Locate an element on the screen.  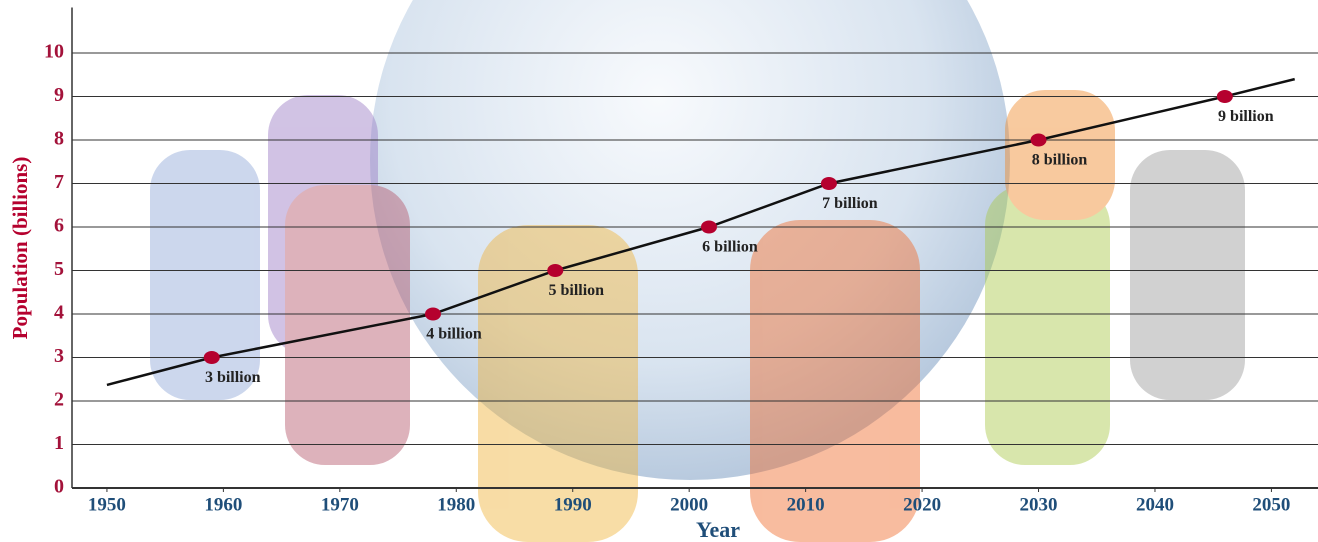
x-tick-label: 1970 is located at coordinates (340, 504).